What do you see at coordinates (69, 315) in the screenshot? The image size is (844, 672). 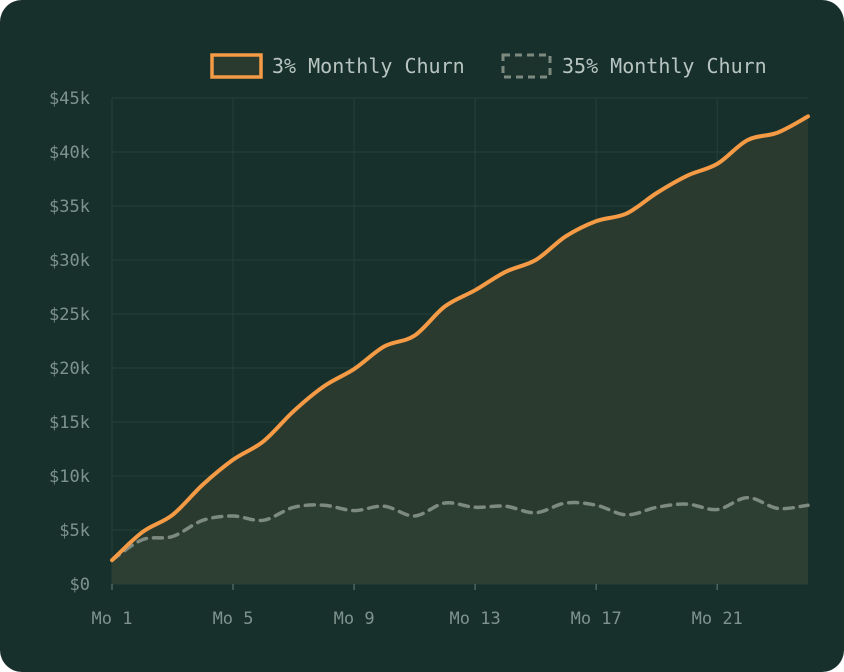 I see `y-tick-label: $25k` at bounding box center [69, 315].